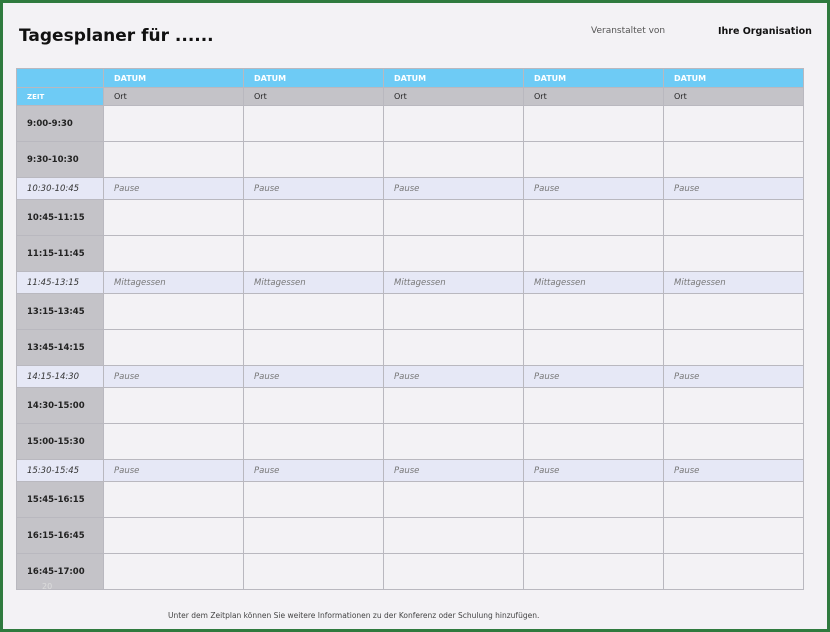  I want to click on table-row: 14:30-15:00, so click(410, 405).